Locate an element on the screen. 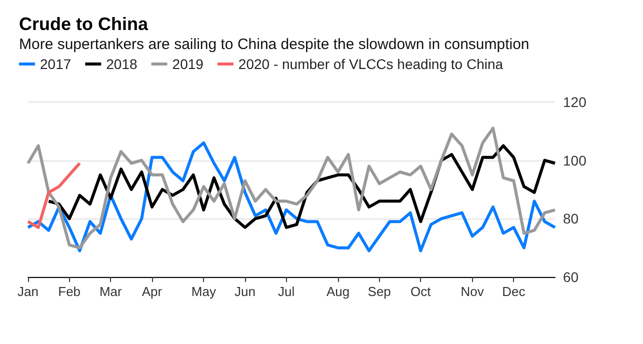 This screenshot has width=643, height=344. x-tick-label: Jan is located at coordinates (28, 291).